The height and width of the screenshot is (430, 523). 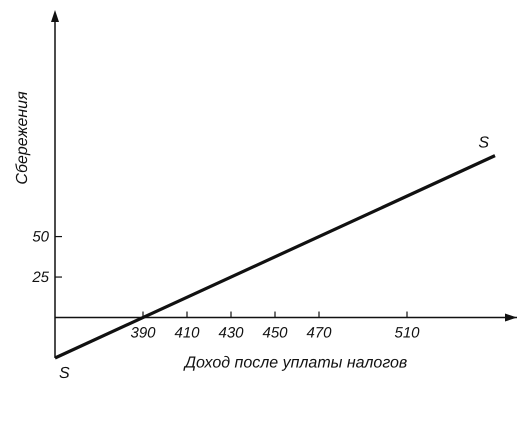 I want to click on y-tick-label: 25, so click(x=40, y=277).